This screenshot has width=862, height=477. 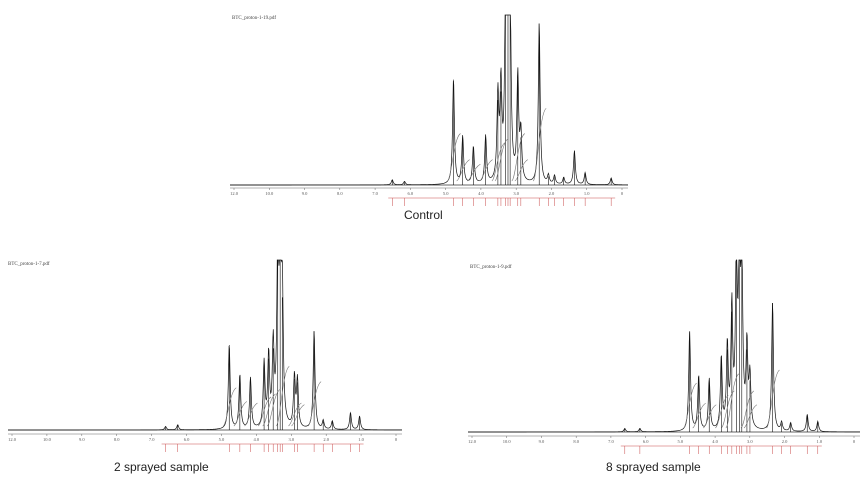 What do you see at coordinates (653, 467) in the screenshot?
I see `caption-8-sprayed: 8 sprayed sample` at bounding box center [653, 467].